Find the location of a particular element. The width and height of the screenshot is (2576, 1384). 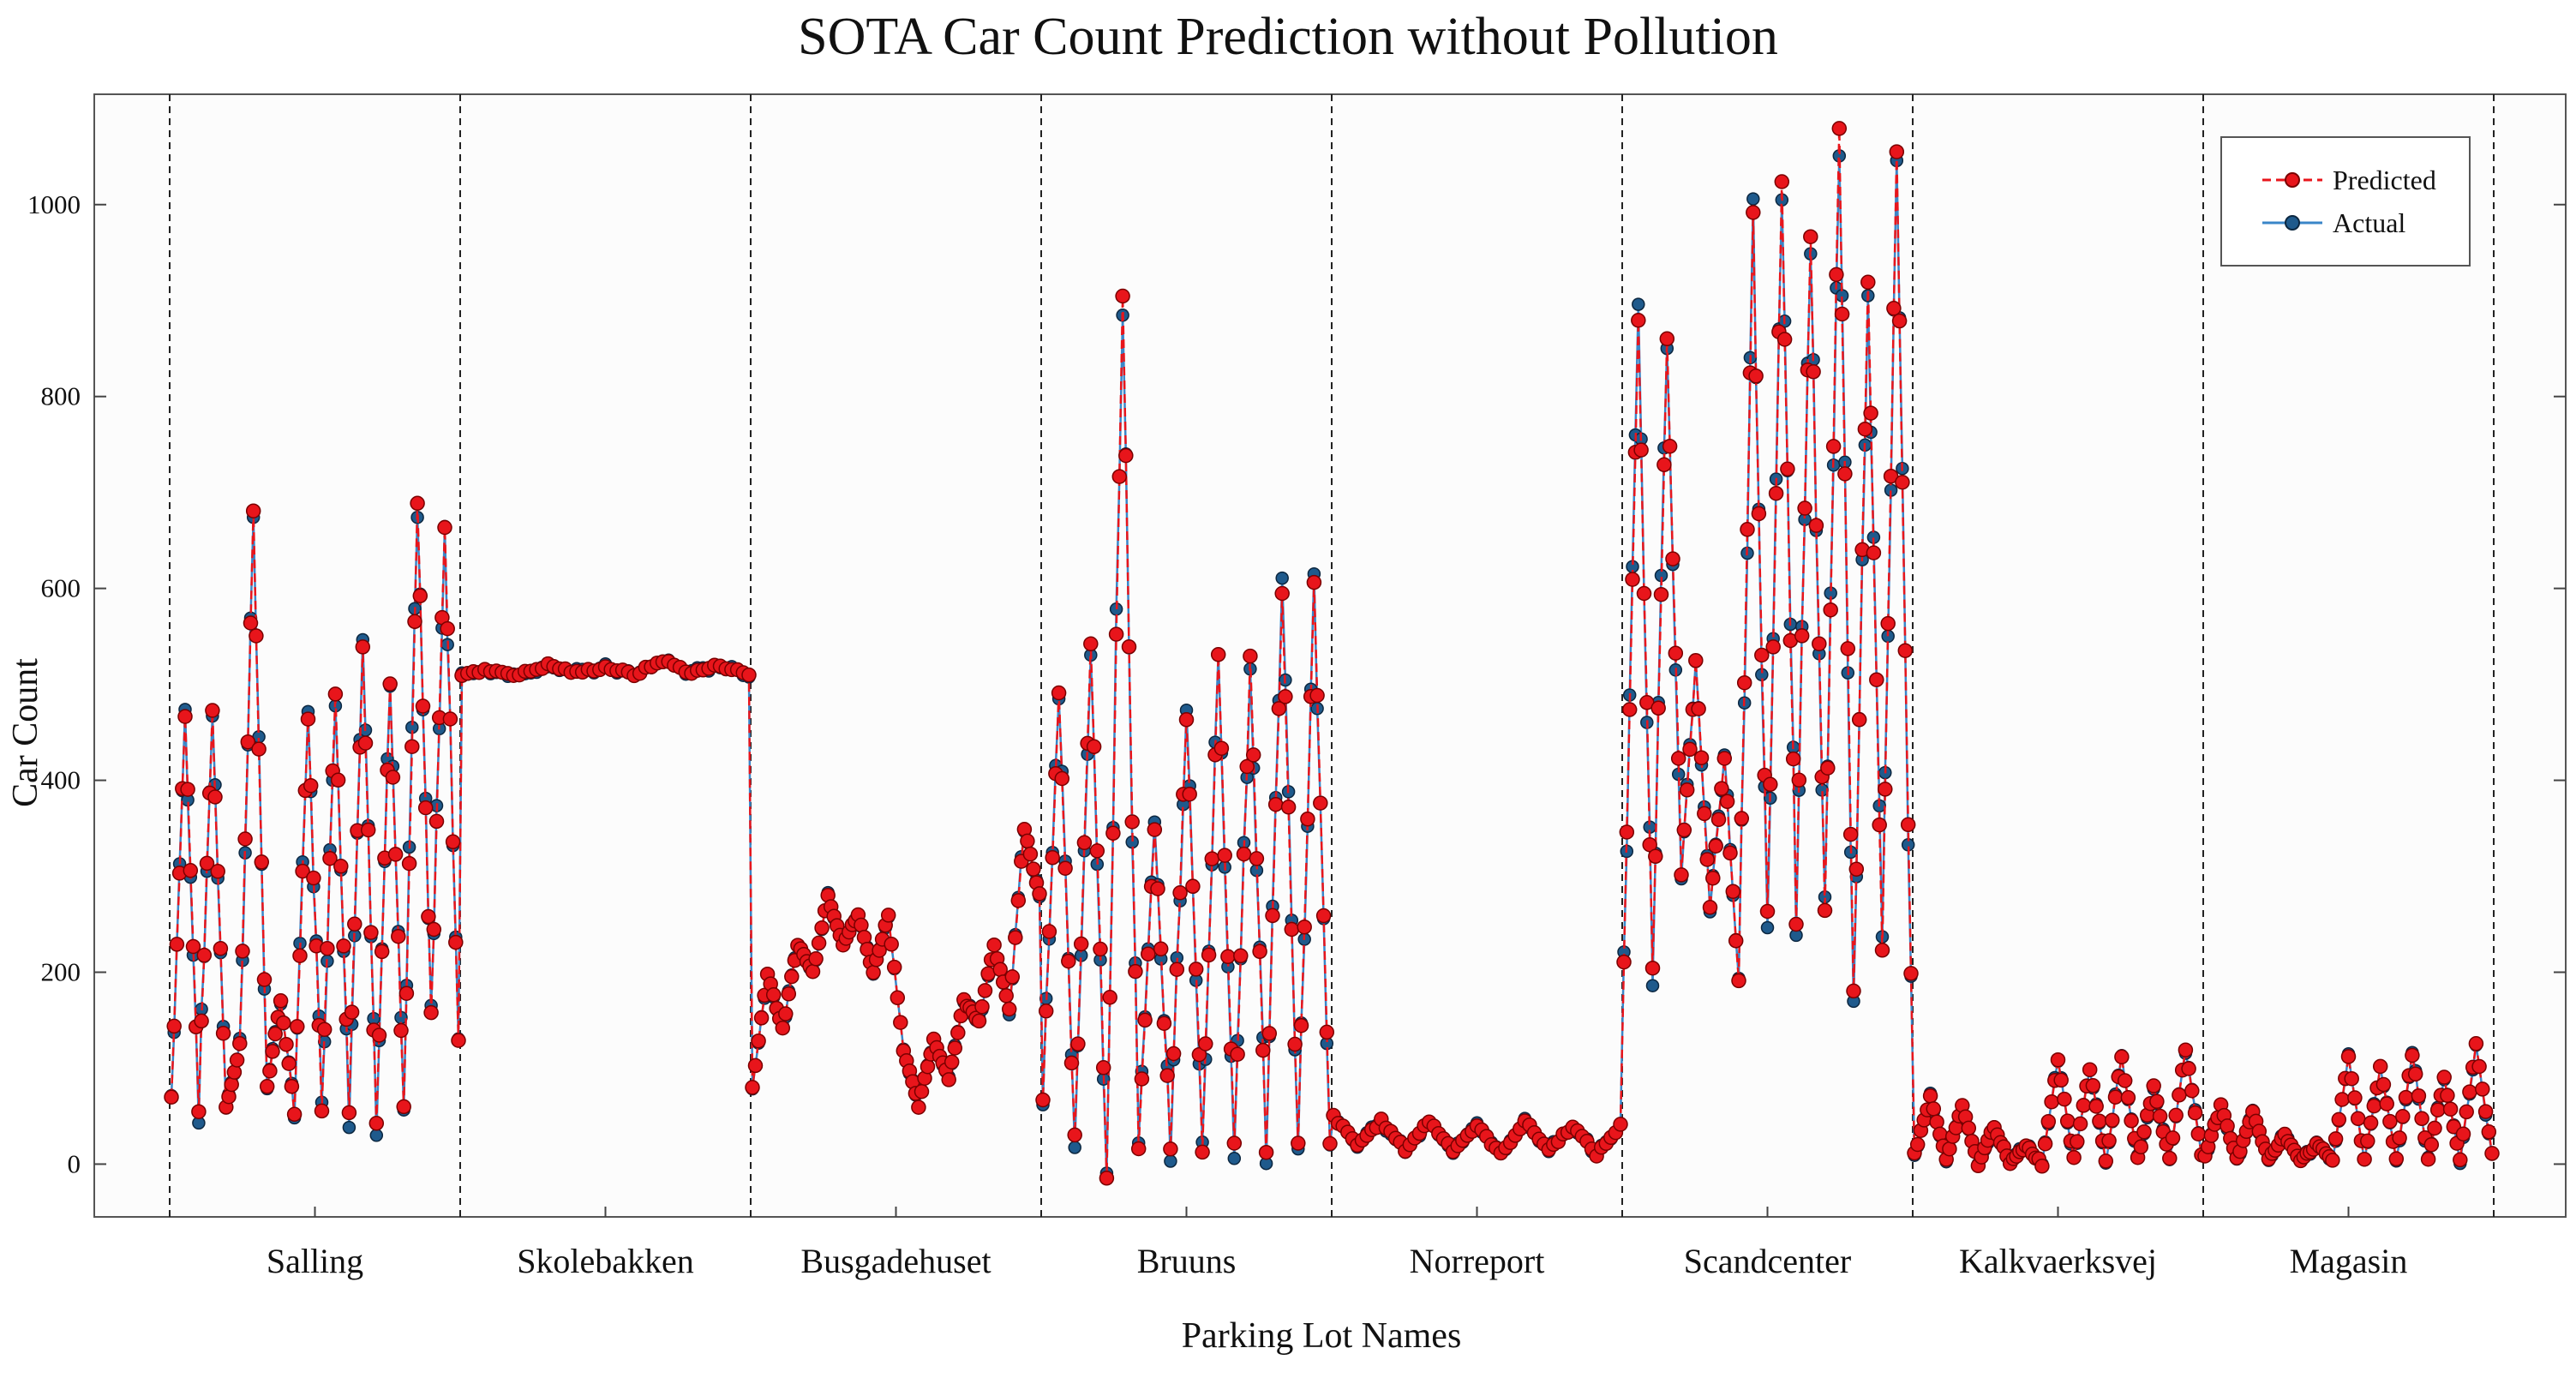

legend-actual-label: Actual is located at coordinates (2369, 222).